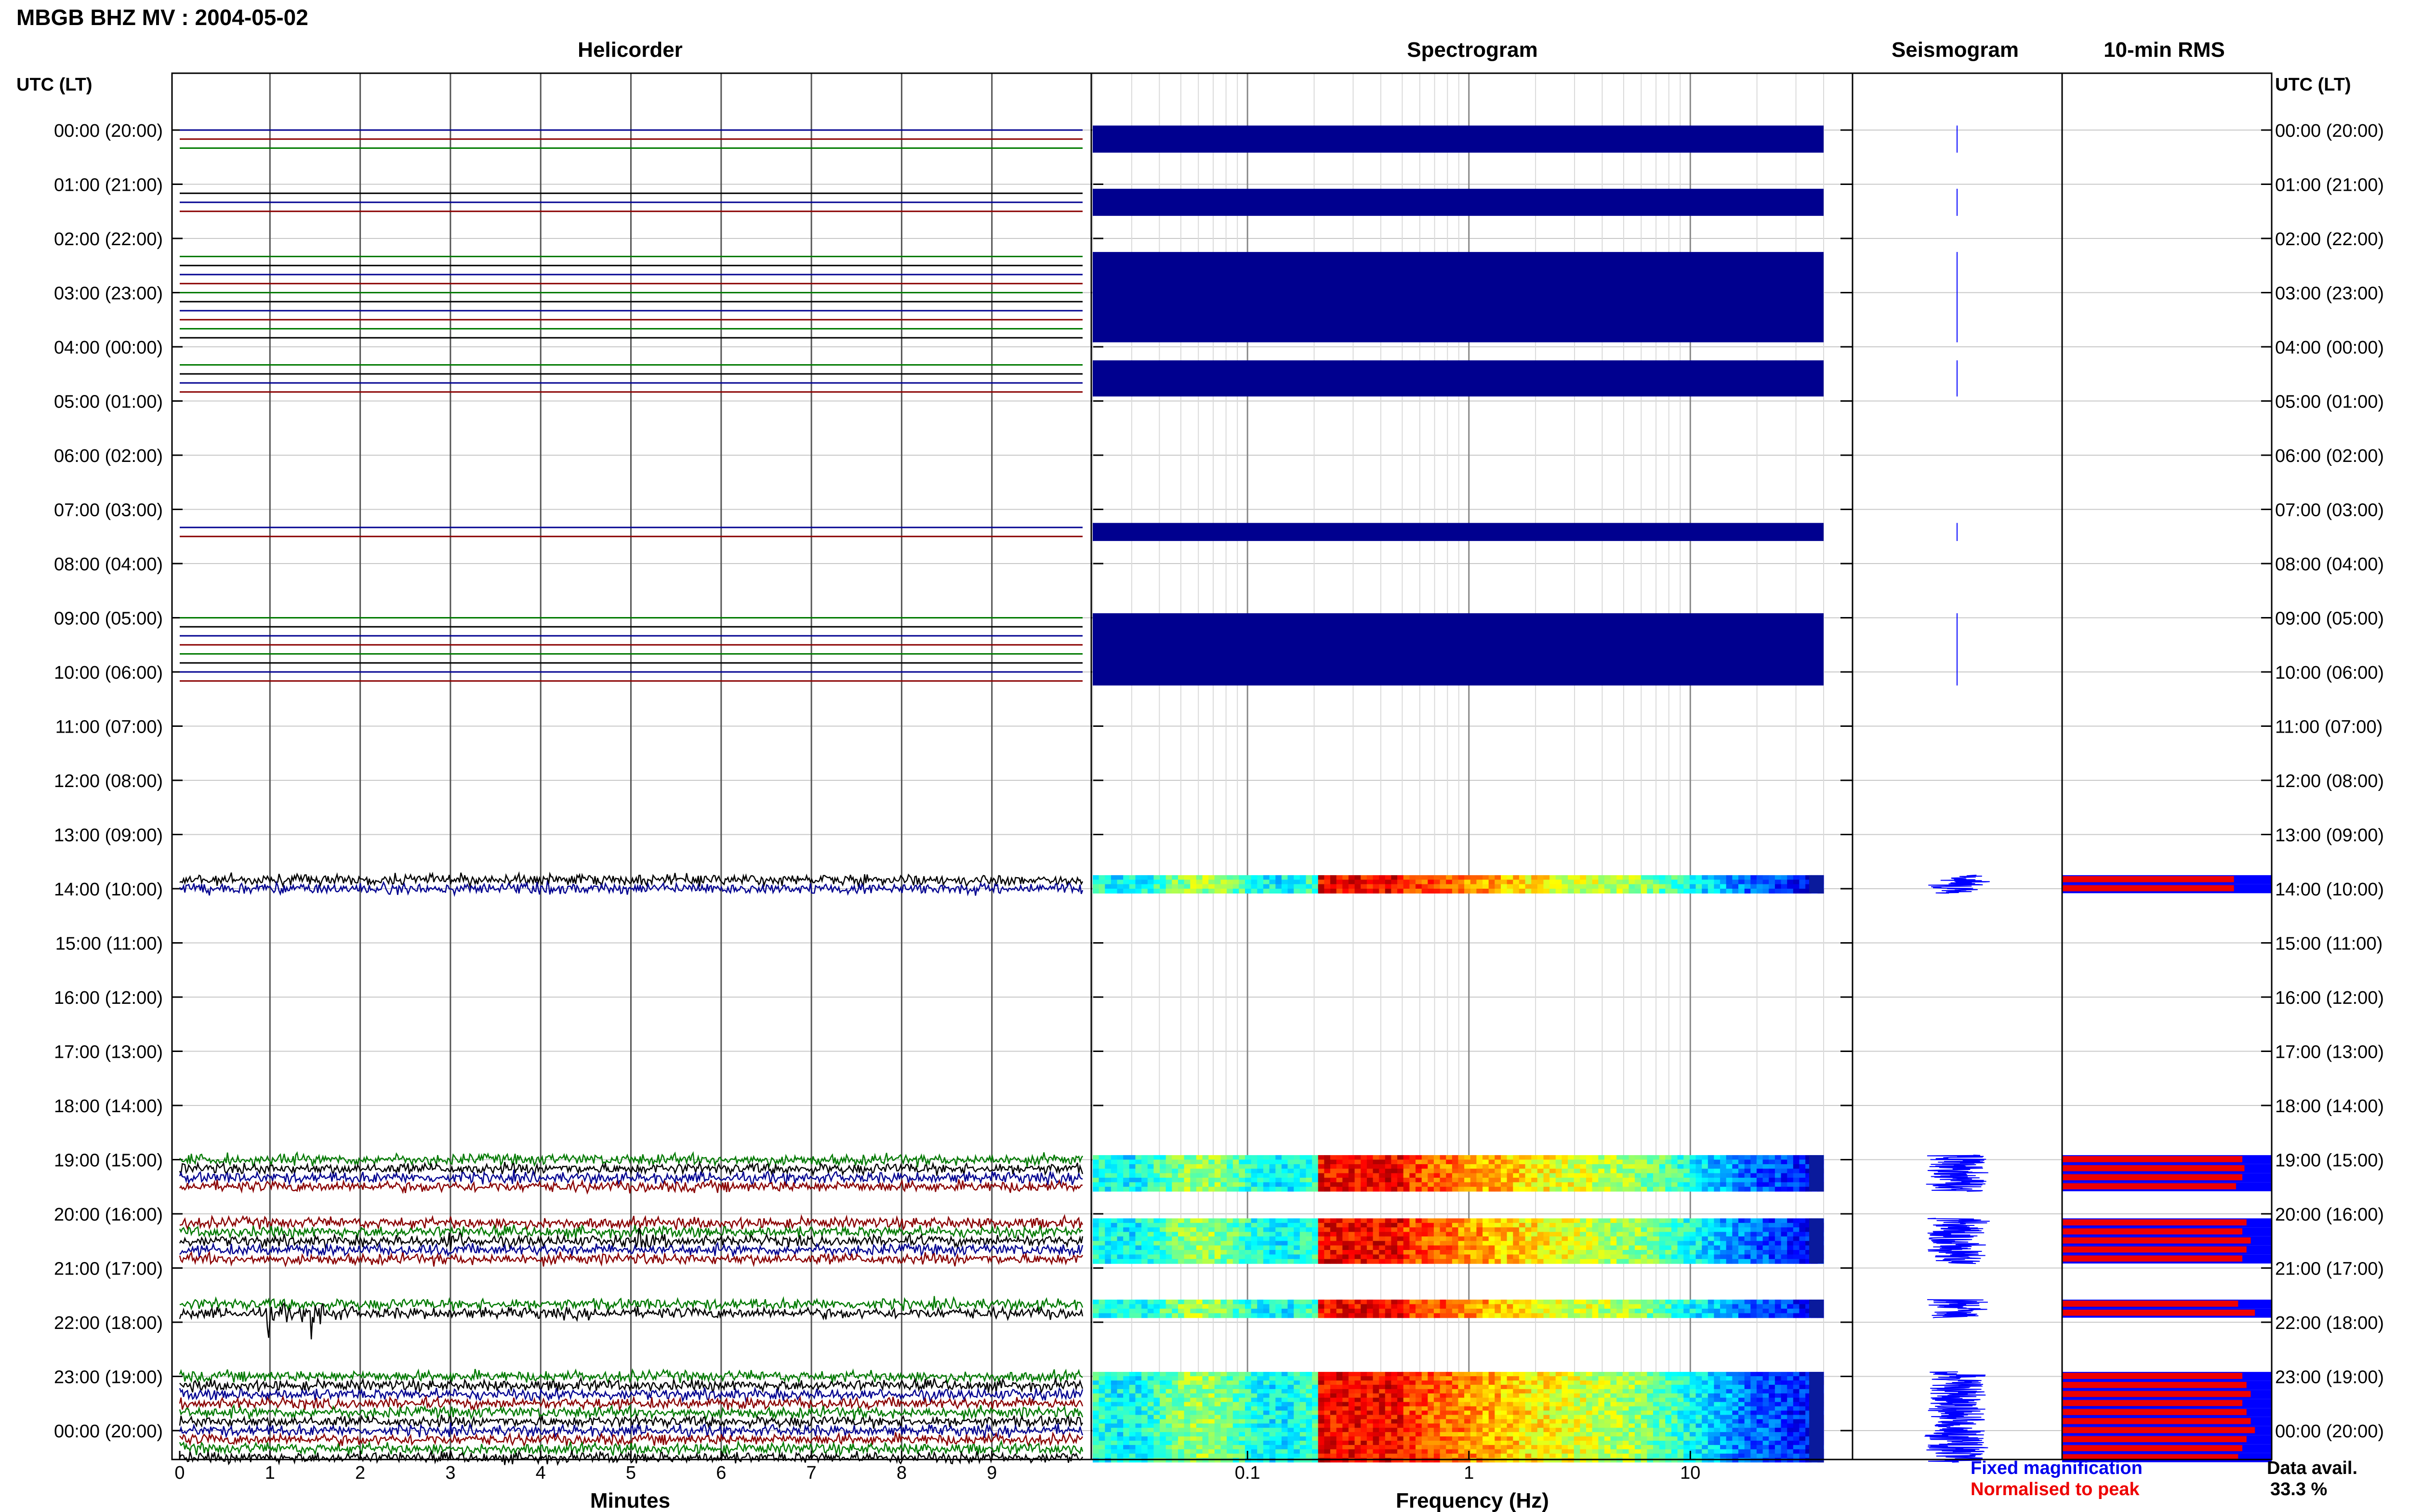 Image resolution: width=2409 pixels, height=1512 pixels. Describe the element at coordinates (1469, 1473) in the screenshot. I see `frequency-tick-label: 1` at that location.